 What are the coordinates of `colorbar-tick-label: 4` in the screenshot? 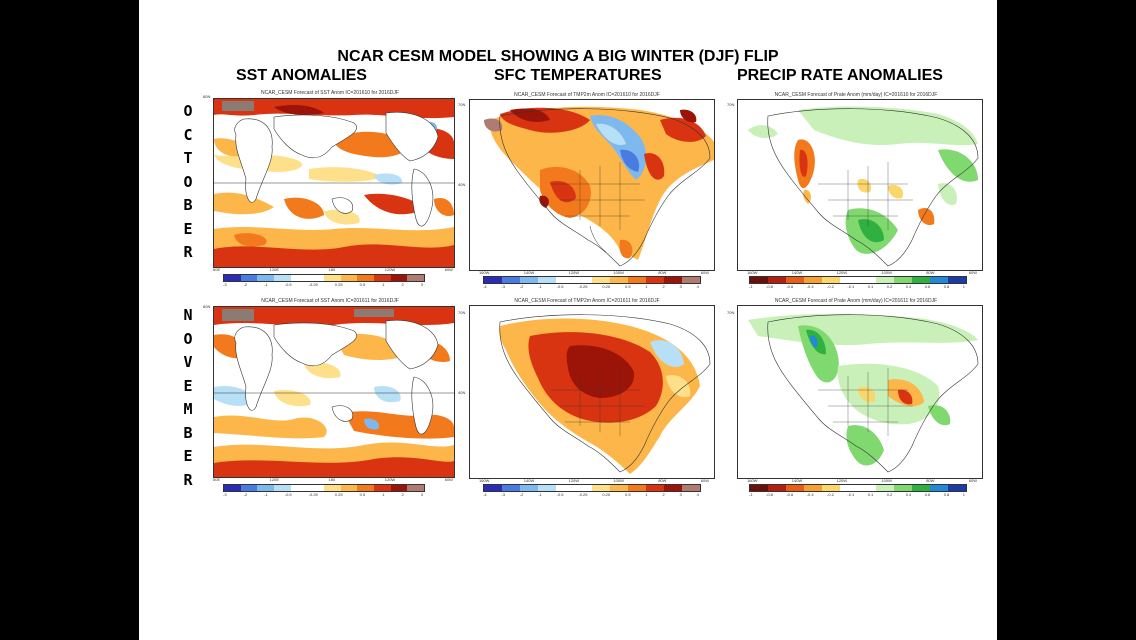 It's located at (697, 494).